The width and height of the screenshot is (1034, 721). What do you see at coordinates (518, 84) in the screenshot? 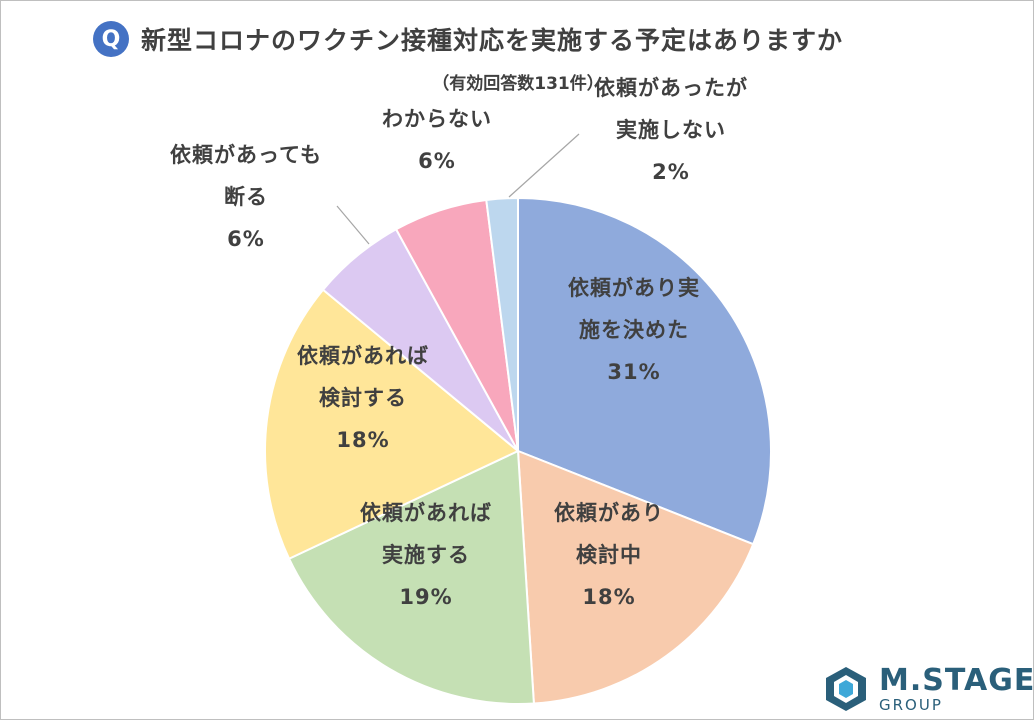
I see `chart-subtitle: （有効回答数131件）` at bounding box center [518, 84].